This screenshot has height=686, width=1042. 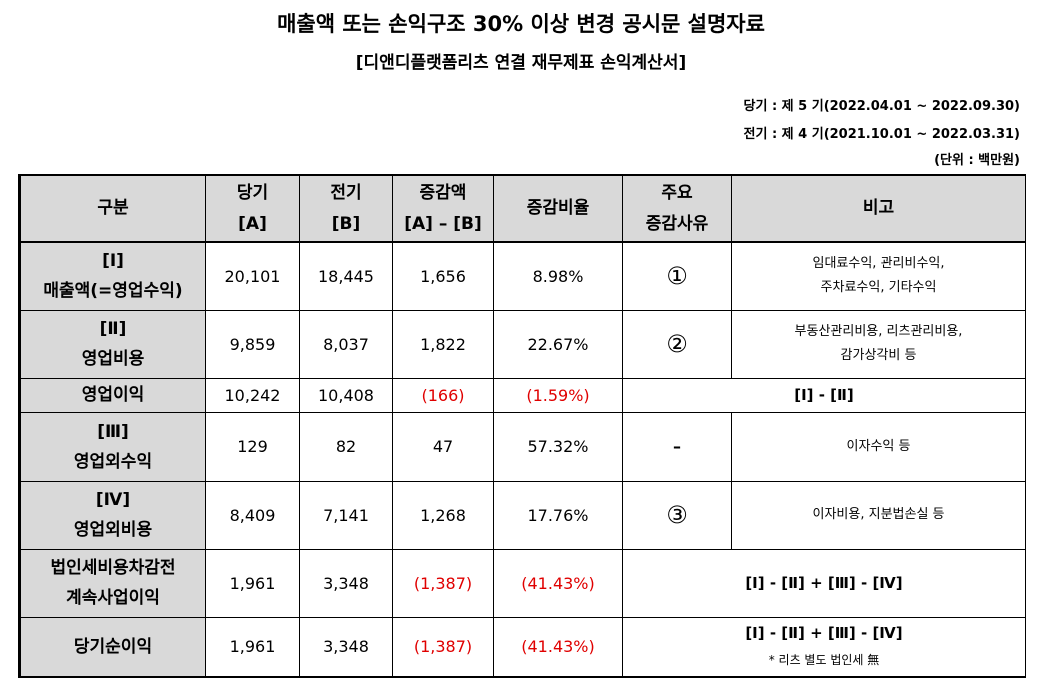 I want to click on table-row-non-operating-income: [Ⅲ] 영업외수익 129 82 47 57.32% – 이자수익 등, so click(x=522, y=446).